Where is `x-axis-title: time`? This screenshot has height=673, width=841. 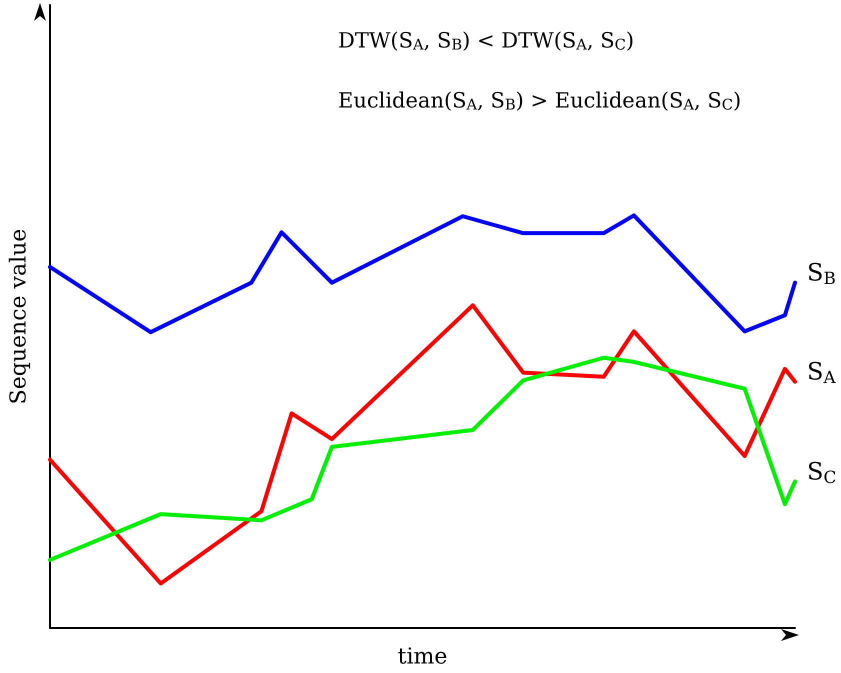 x-axis-title: time is located at coordinates (423, 657).